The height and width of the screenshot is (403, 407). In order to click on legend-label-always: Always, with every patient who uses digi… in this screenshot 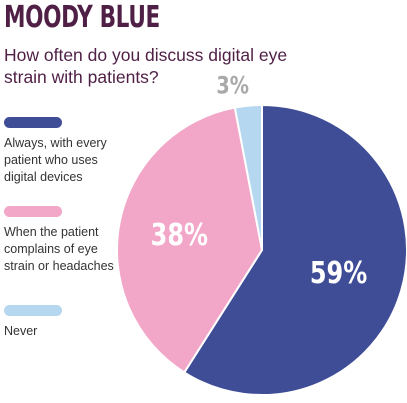, I will do `click(55, 160)`.